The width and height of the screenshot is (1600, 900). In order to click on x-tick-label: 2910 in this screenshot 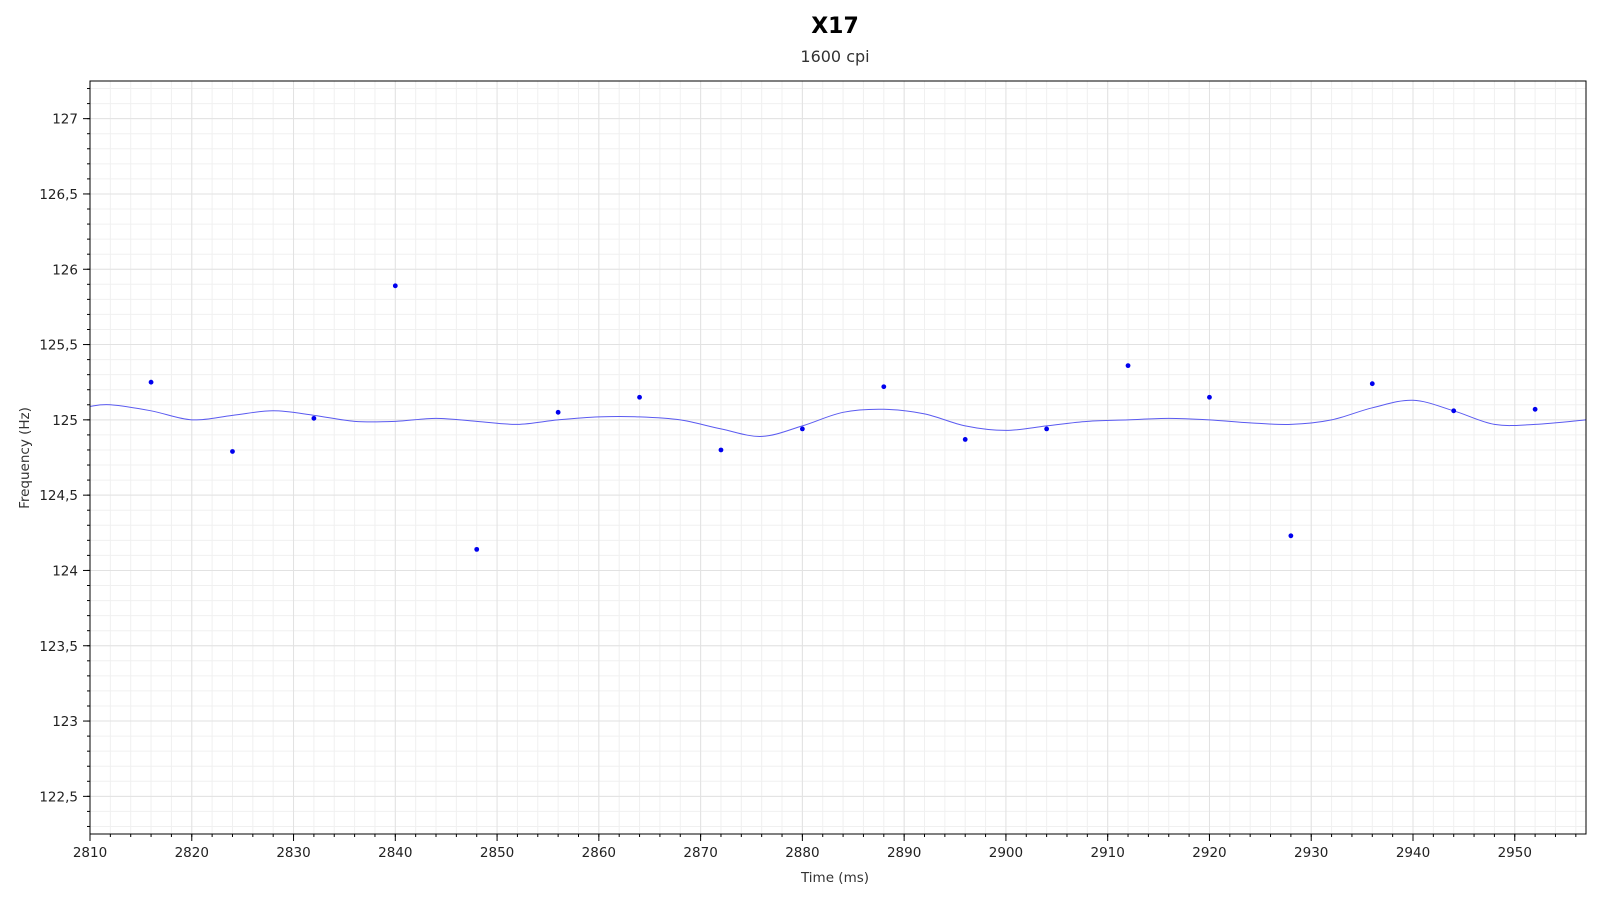, I will do `click(1108, 853)`.